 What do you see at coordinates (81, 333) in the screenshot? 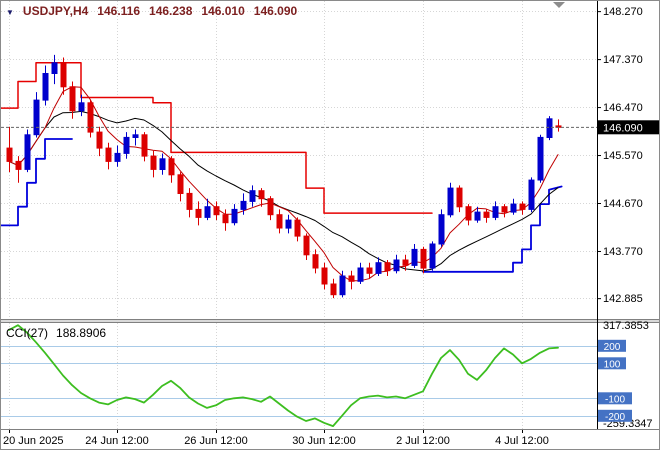
I see `indicator-current-value: 188.8906` at bounding box center [81, 333].